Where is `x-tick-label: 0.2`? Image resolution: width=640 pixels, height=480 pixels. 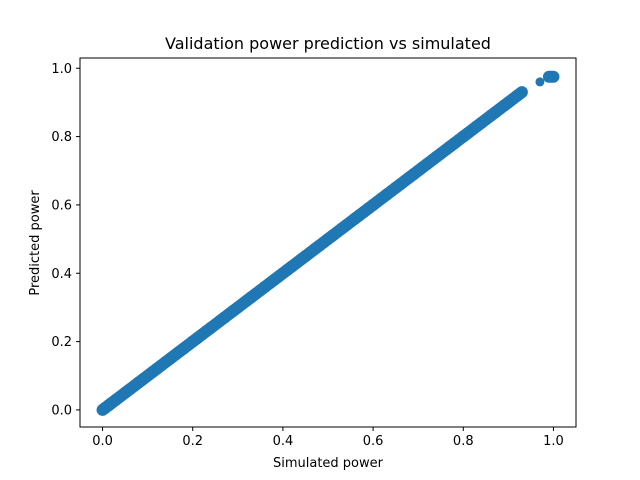
x-tick-label: 0.2 is located at coordinates (192, 441).